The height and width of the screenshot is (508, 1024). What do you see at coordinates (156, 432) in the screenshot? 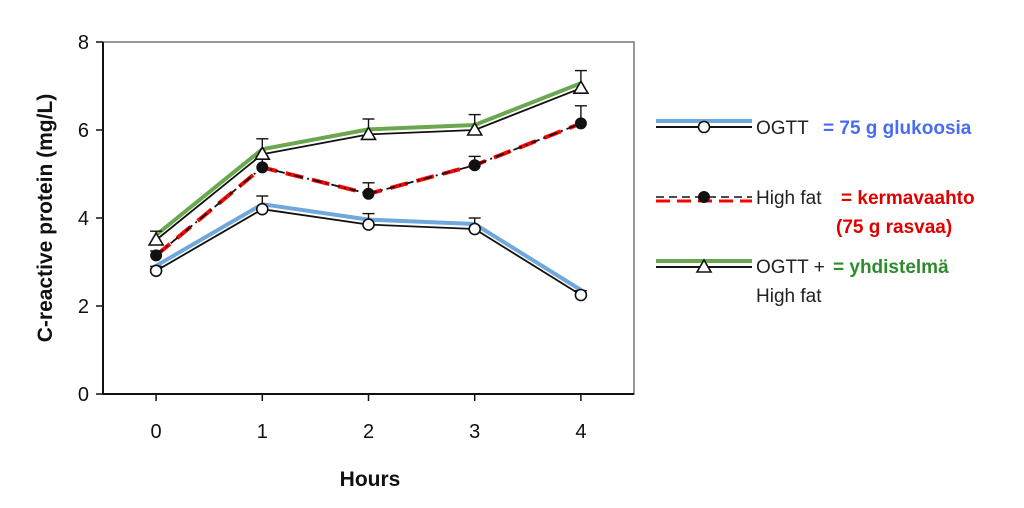
I see `x-tick-label: 0` at bounding box center [156, 432].